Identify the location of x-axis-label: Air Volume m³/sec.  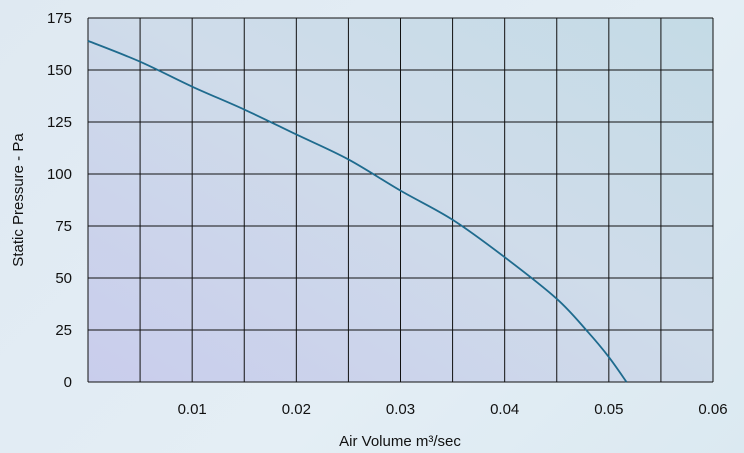
(400, 441).